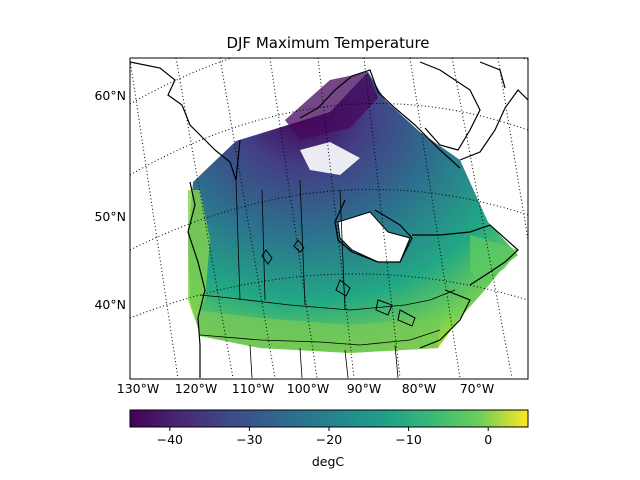 The image size is (640, 480). What do you see at coordinates (364, 388) in the screenshot?
I see `lon-label-90w: 90°W` at bounding box center [364, 388].